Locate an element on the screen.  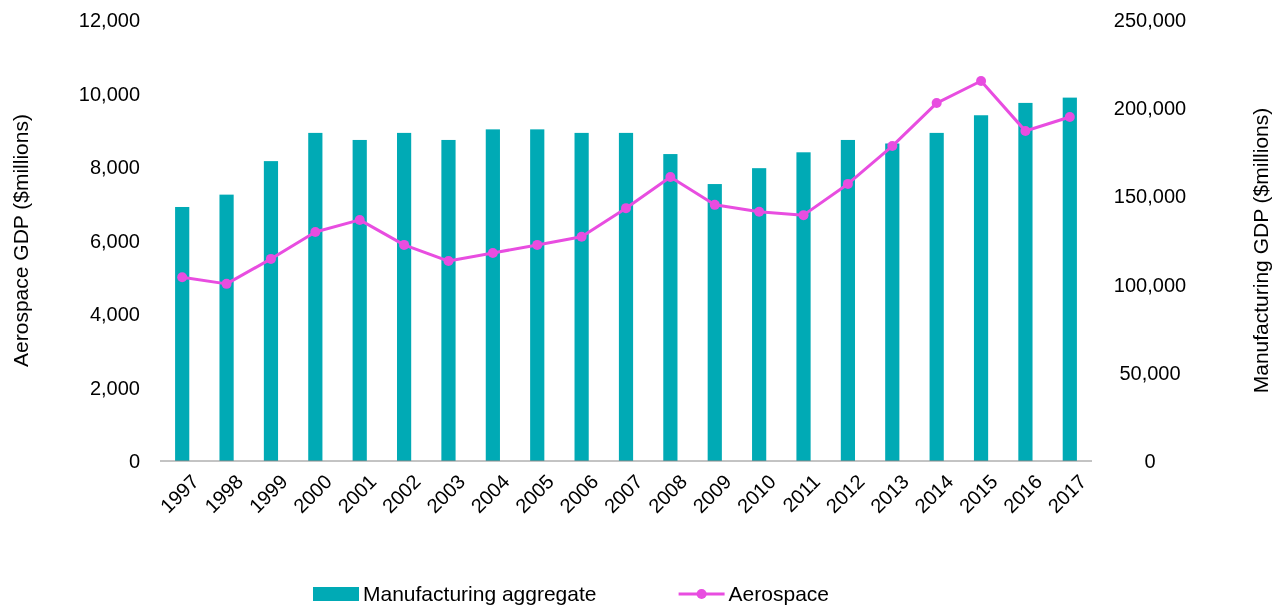
y2-tick-label: 200,000 is located at coordinates (1150, 108).